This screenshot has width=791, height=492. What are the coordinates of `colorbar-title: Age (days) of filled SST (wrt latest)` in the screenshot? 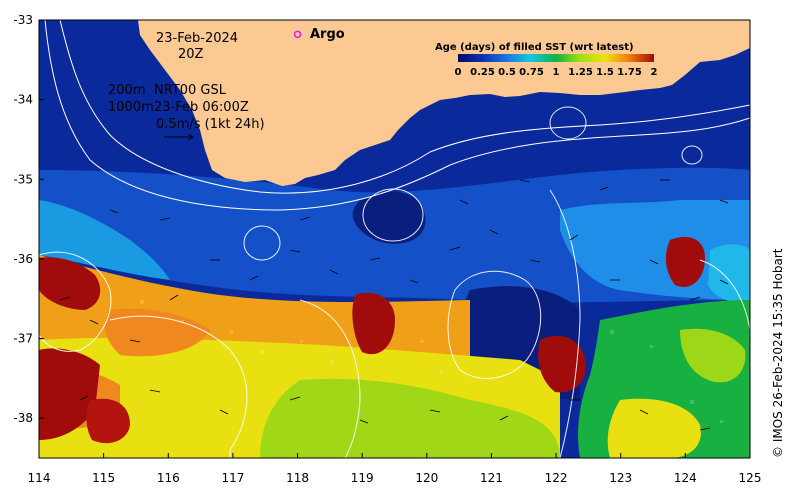 It's located at (534, 47).